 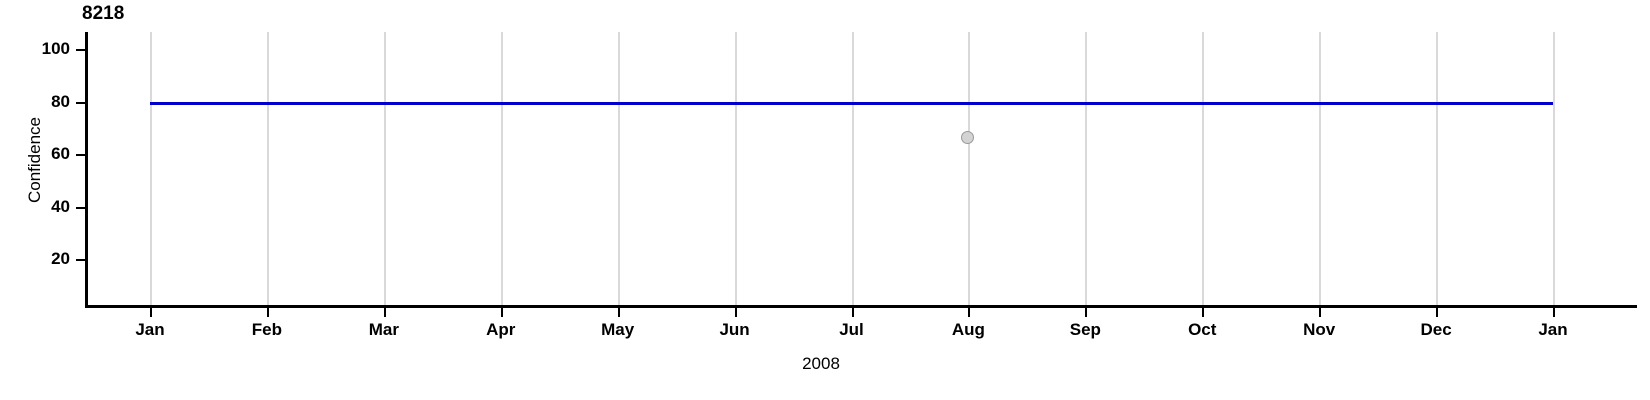 What do you see at coordinates (103, 13) in the screenshot?
I see `chart-title: 8218` at bounding box center [103, 13].